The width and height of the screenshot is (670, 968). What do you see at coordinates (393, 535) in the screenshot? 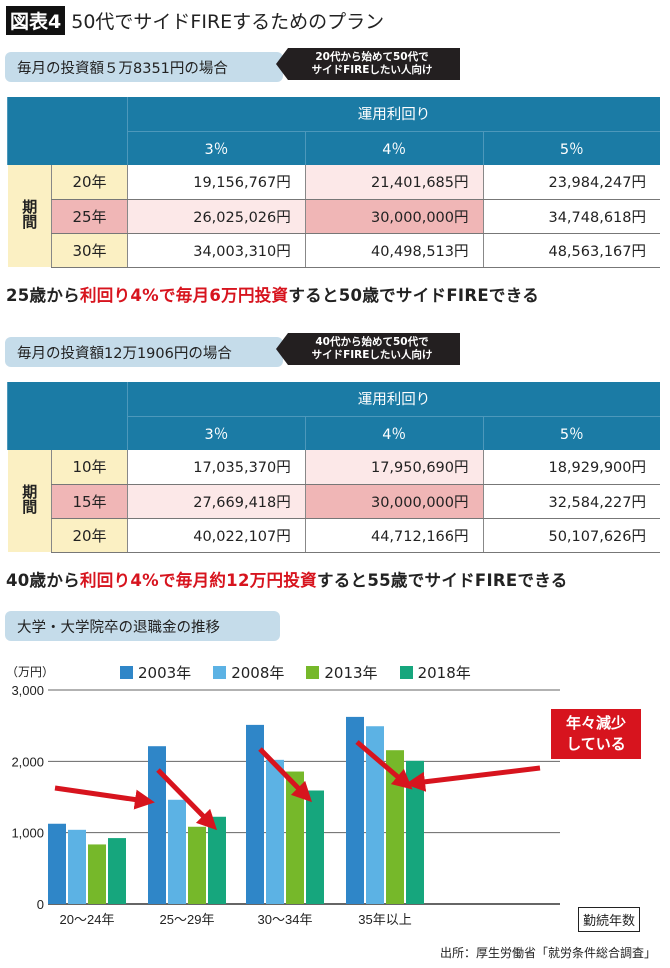
I see `value-cell: 44,712,166円` at bounding box center [393, 535].